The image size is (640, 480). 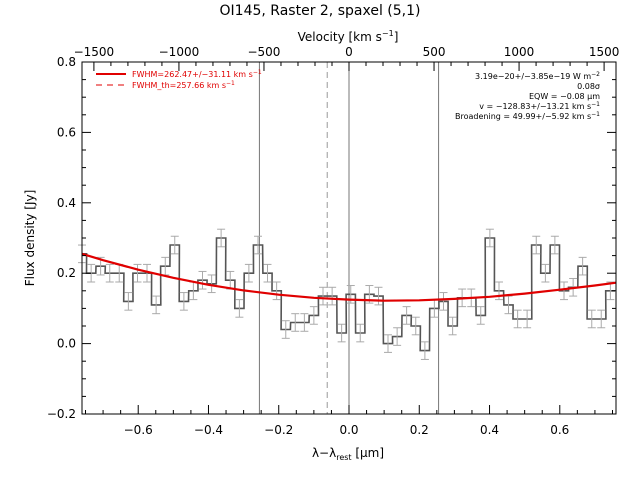 I want to click on top-tick-label: 0, so click(x=349, y=52).